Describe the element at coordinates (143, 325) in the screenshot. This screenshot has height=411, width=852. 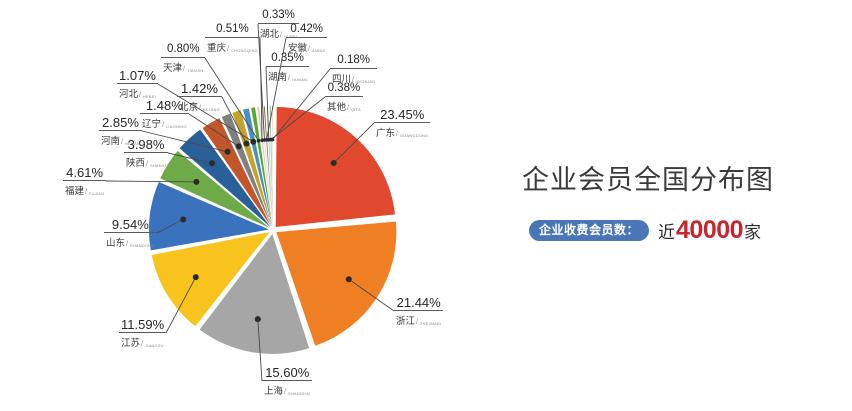
I see `callout-percent: 11.59%` at that location.